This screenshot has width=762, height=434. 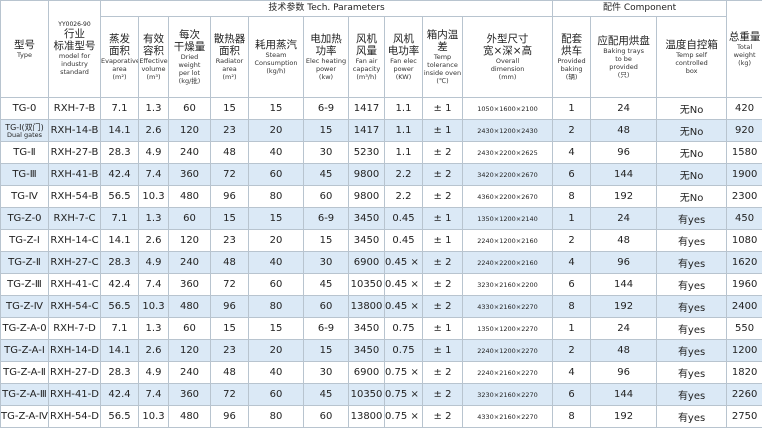 I want to click on table-cell: 7.1, so click(x=119, y=328).